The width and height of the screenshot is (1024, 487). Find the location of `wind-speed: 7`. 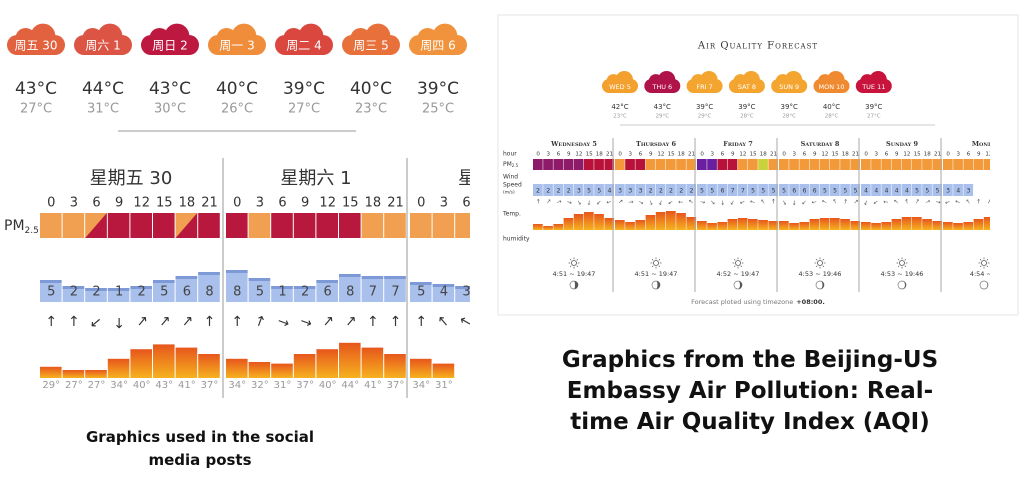

wind-speed: 7 is located at coordinates (733, 191).